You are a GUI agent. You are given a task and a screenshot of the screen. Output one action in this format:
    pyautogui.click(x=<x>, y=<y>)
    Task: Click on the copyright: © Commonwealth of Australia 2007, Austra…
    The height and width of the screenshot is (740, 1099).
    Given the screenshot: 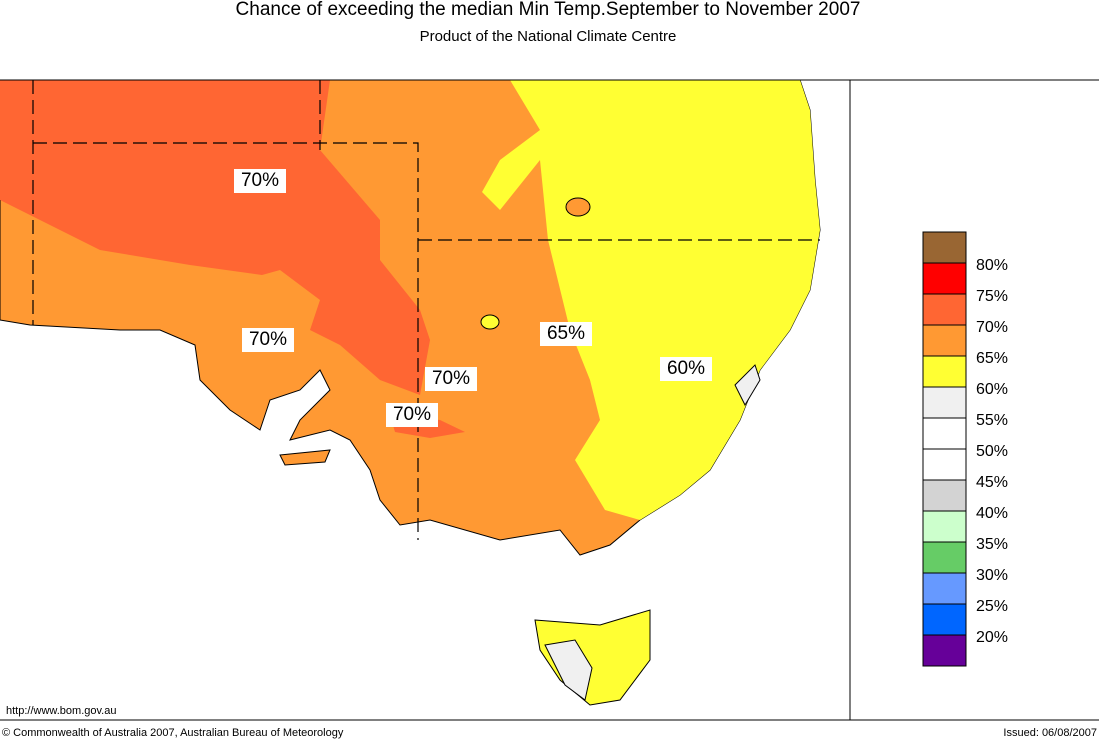 What is the action you would take?
    pyautogui.click(x=173, y=733)
    